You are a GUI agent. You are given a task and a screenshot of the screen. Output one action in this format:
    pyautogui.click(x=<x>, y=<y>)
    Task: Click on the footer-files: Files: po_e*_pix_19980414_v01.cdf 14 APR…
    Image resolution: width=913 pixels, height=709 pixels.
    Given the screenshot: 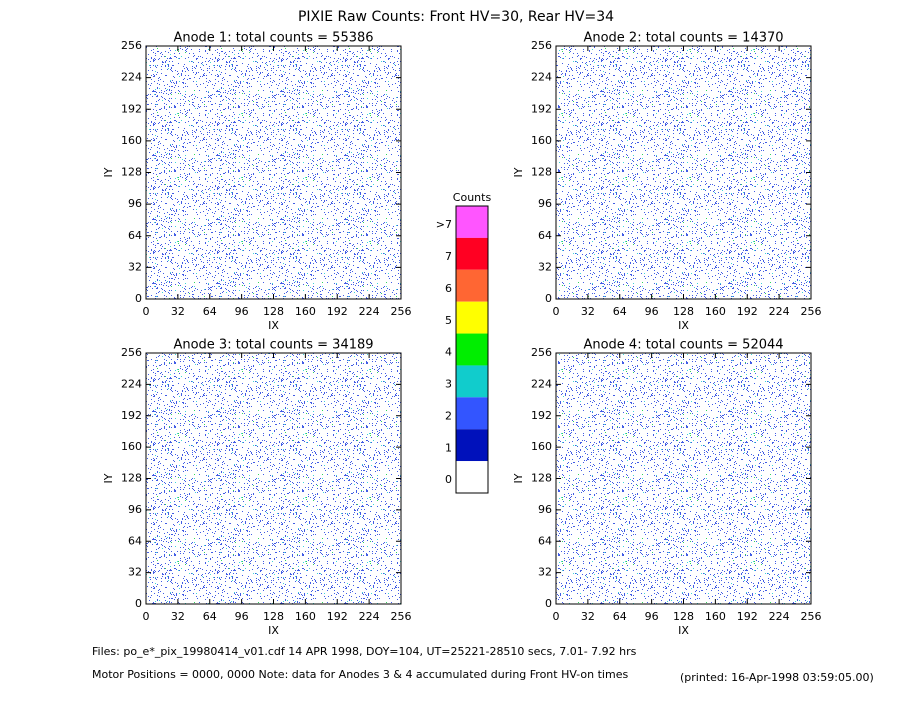 What is the action you would take?
    pyautogui.click(x=364, y=651)
    